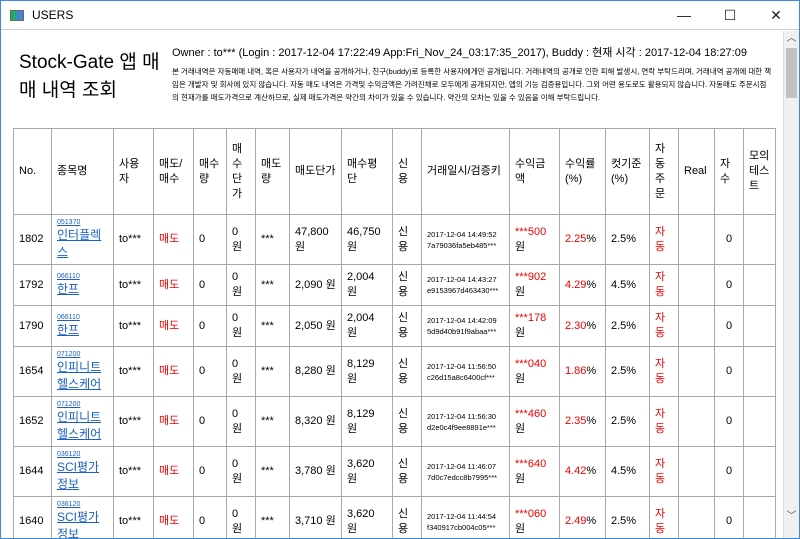 The height and width of the screenshot is (539, 800). What do you see at coordinates (31, 521) in the screenshot?
I see `row-number: 1640` at bounding box center [31, 521].